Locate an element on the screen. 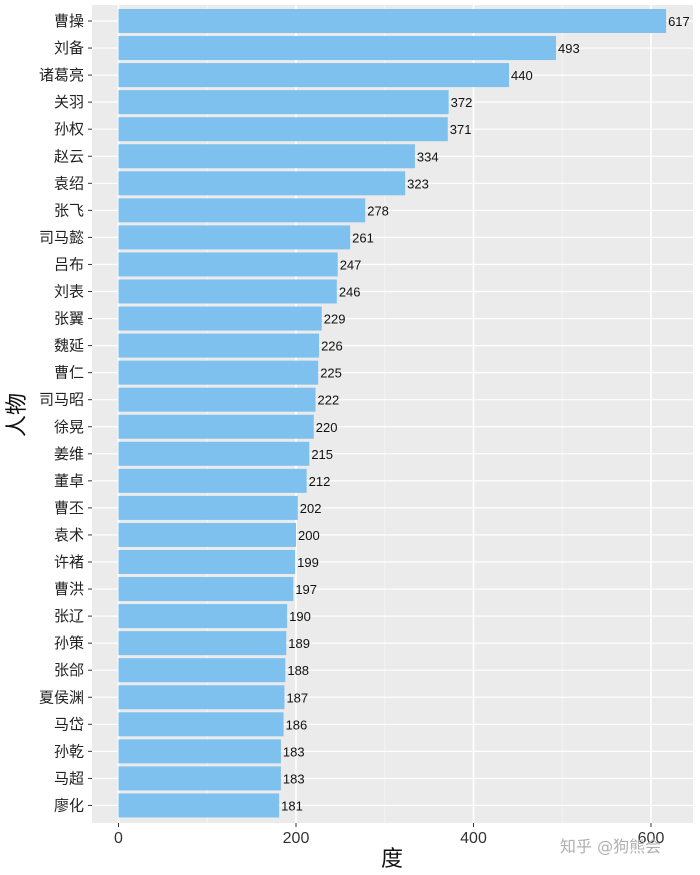 This screenshot has width=700, height=875. value-label: 190 is located at coordinates (300, 616).